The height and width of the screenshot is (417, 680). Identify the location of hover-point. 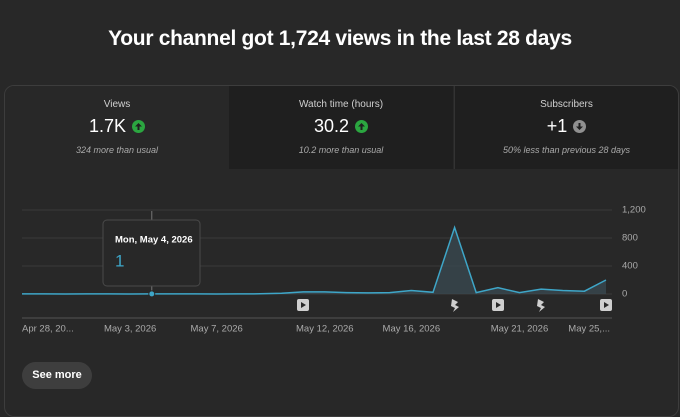
(152, 294).